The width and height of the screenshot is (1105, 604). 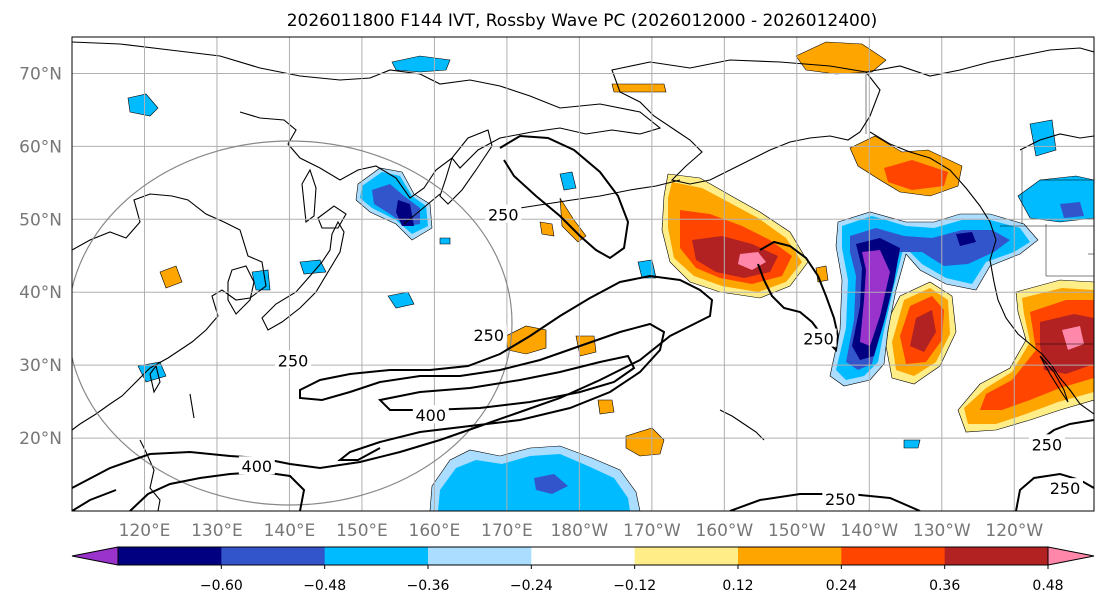 What do you see at coordinates (221, 586) in the screenshot?
I see `colorbar-tick-label: −0.60` at bounding box center [221, 586].